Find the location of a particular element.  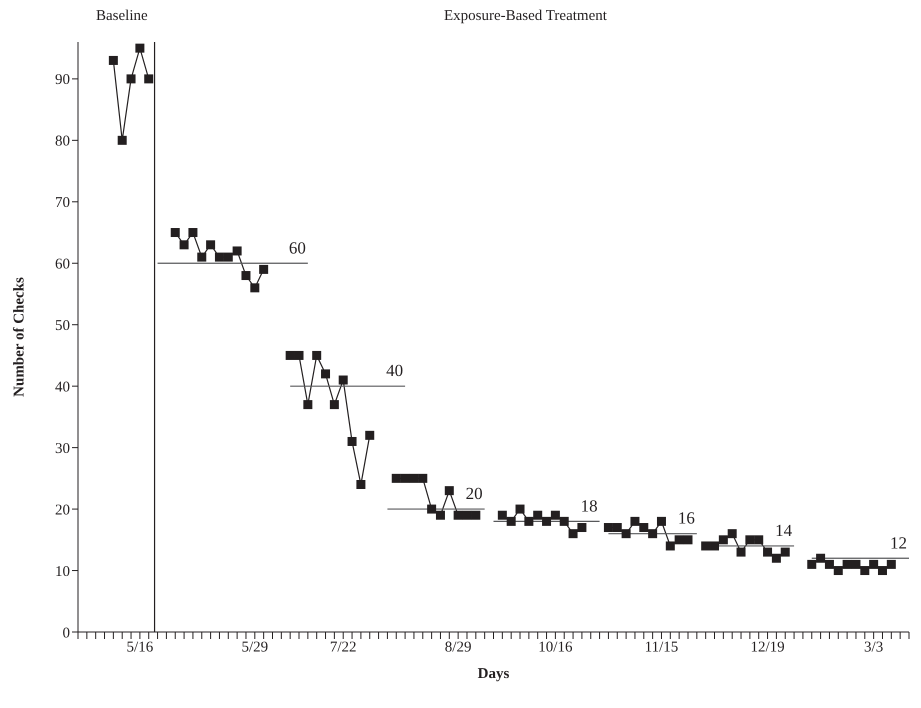

x-tick-label: 10/16 is located at coordinates (555, 648).